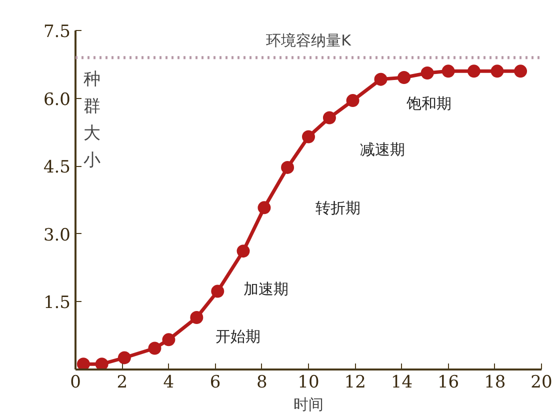 The height and width of the screenshot is (416, 556). I want to click on x-tick-label: 12, so click(355, 382).